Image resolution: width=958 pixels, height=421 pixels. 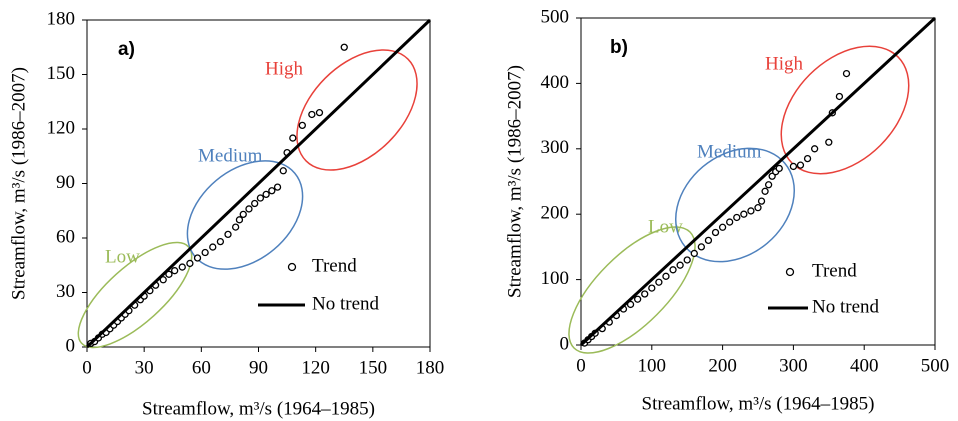 I want to click on panel-label: a), so click(x=126, y=49).